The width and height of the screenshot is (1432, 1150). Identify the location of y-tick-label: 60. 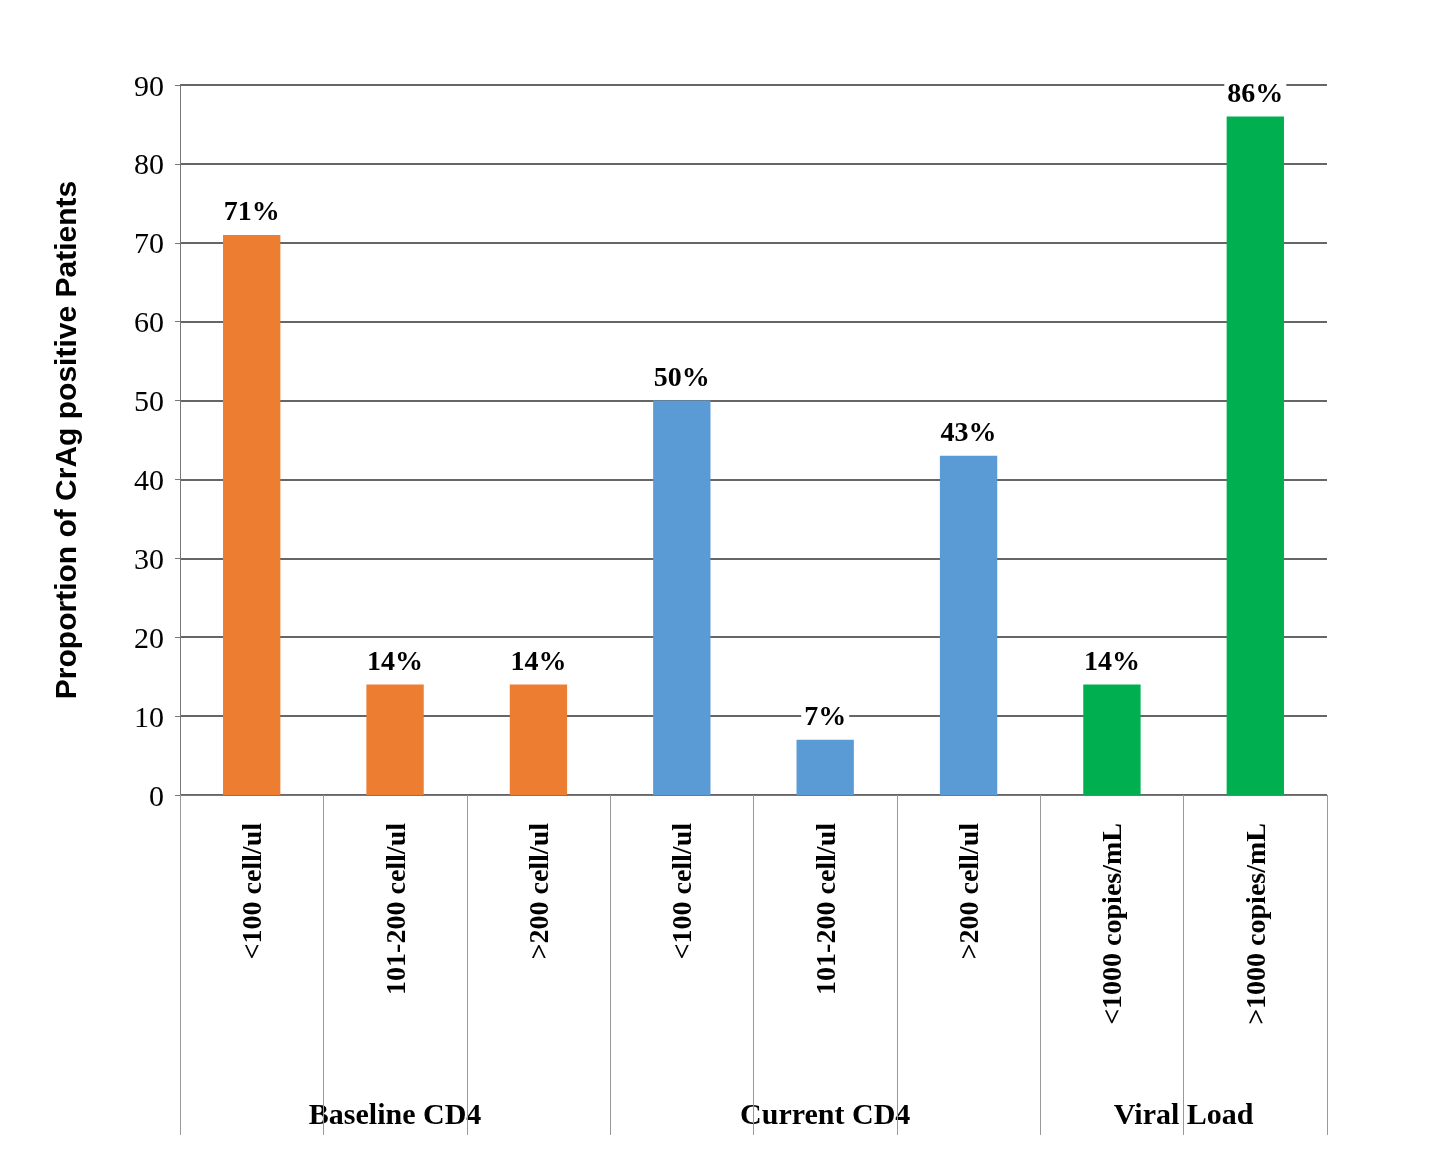
(149, 322).